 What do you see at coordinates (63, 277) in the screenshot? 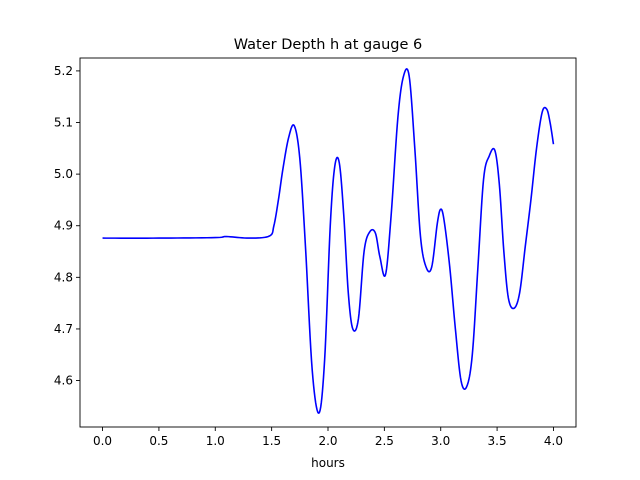
I see `y-tick-label: 4.8` at bounding box center [63, 277].